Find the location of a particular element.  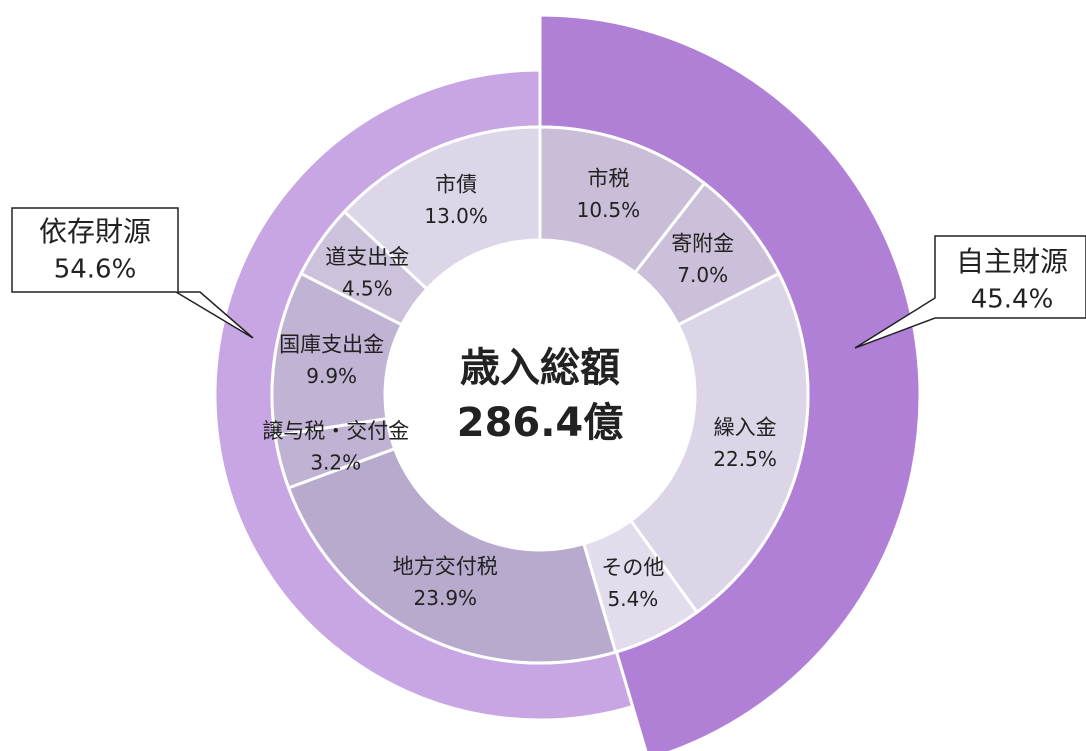

callout-name: 自主財源 is located at coordinates (1012, 261).